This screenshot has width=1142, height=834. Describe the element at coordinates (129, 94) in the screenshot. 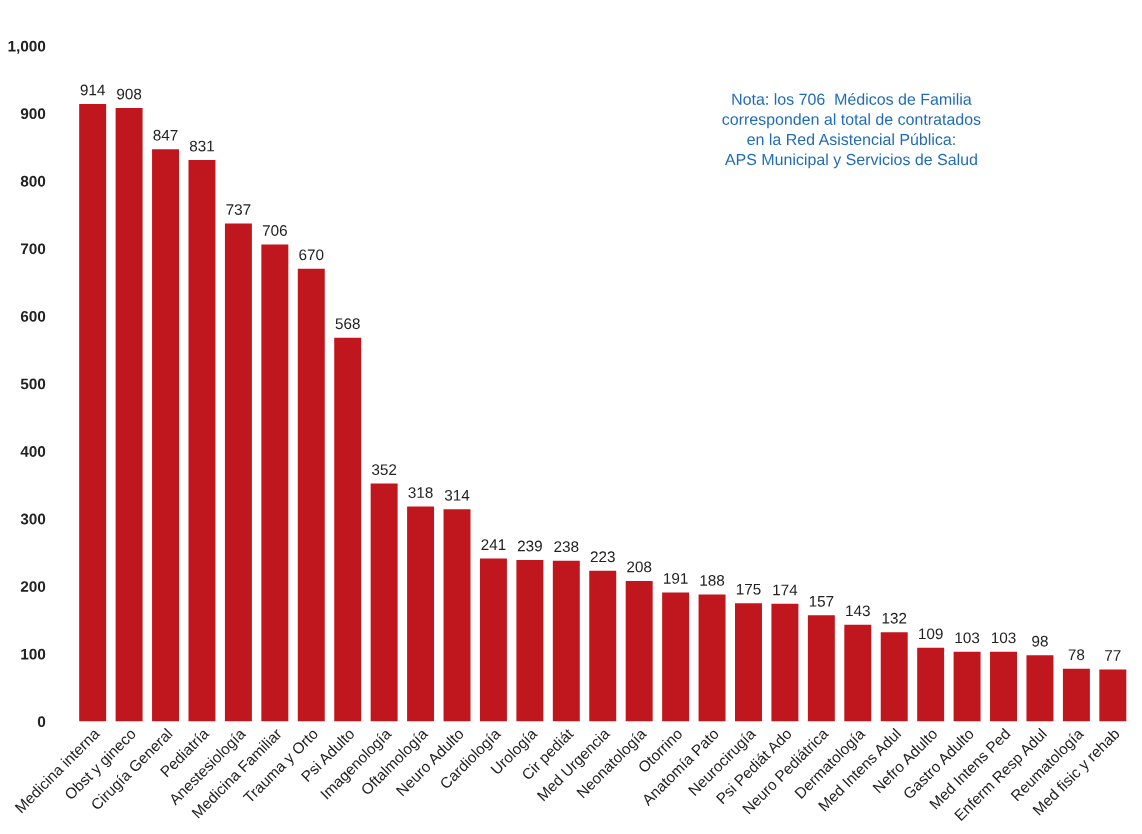

I see `data-label: 908` at that location.